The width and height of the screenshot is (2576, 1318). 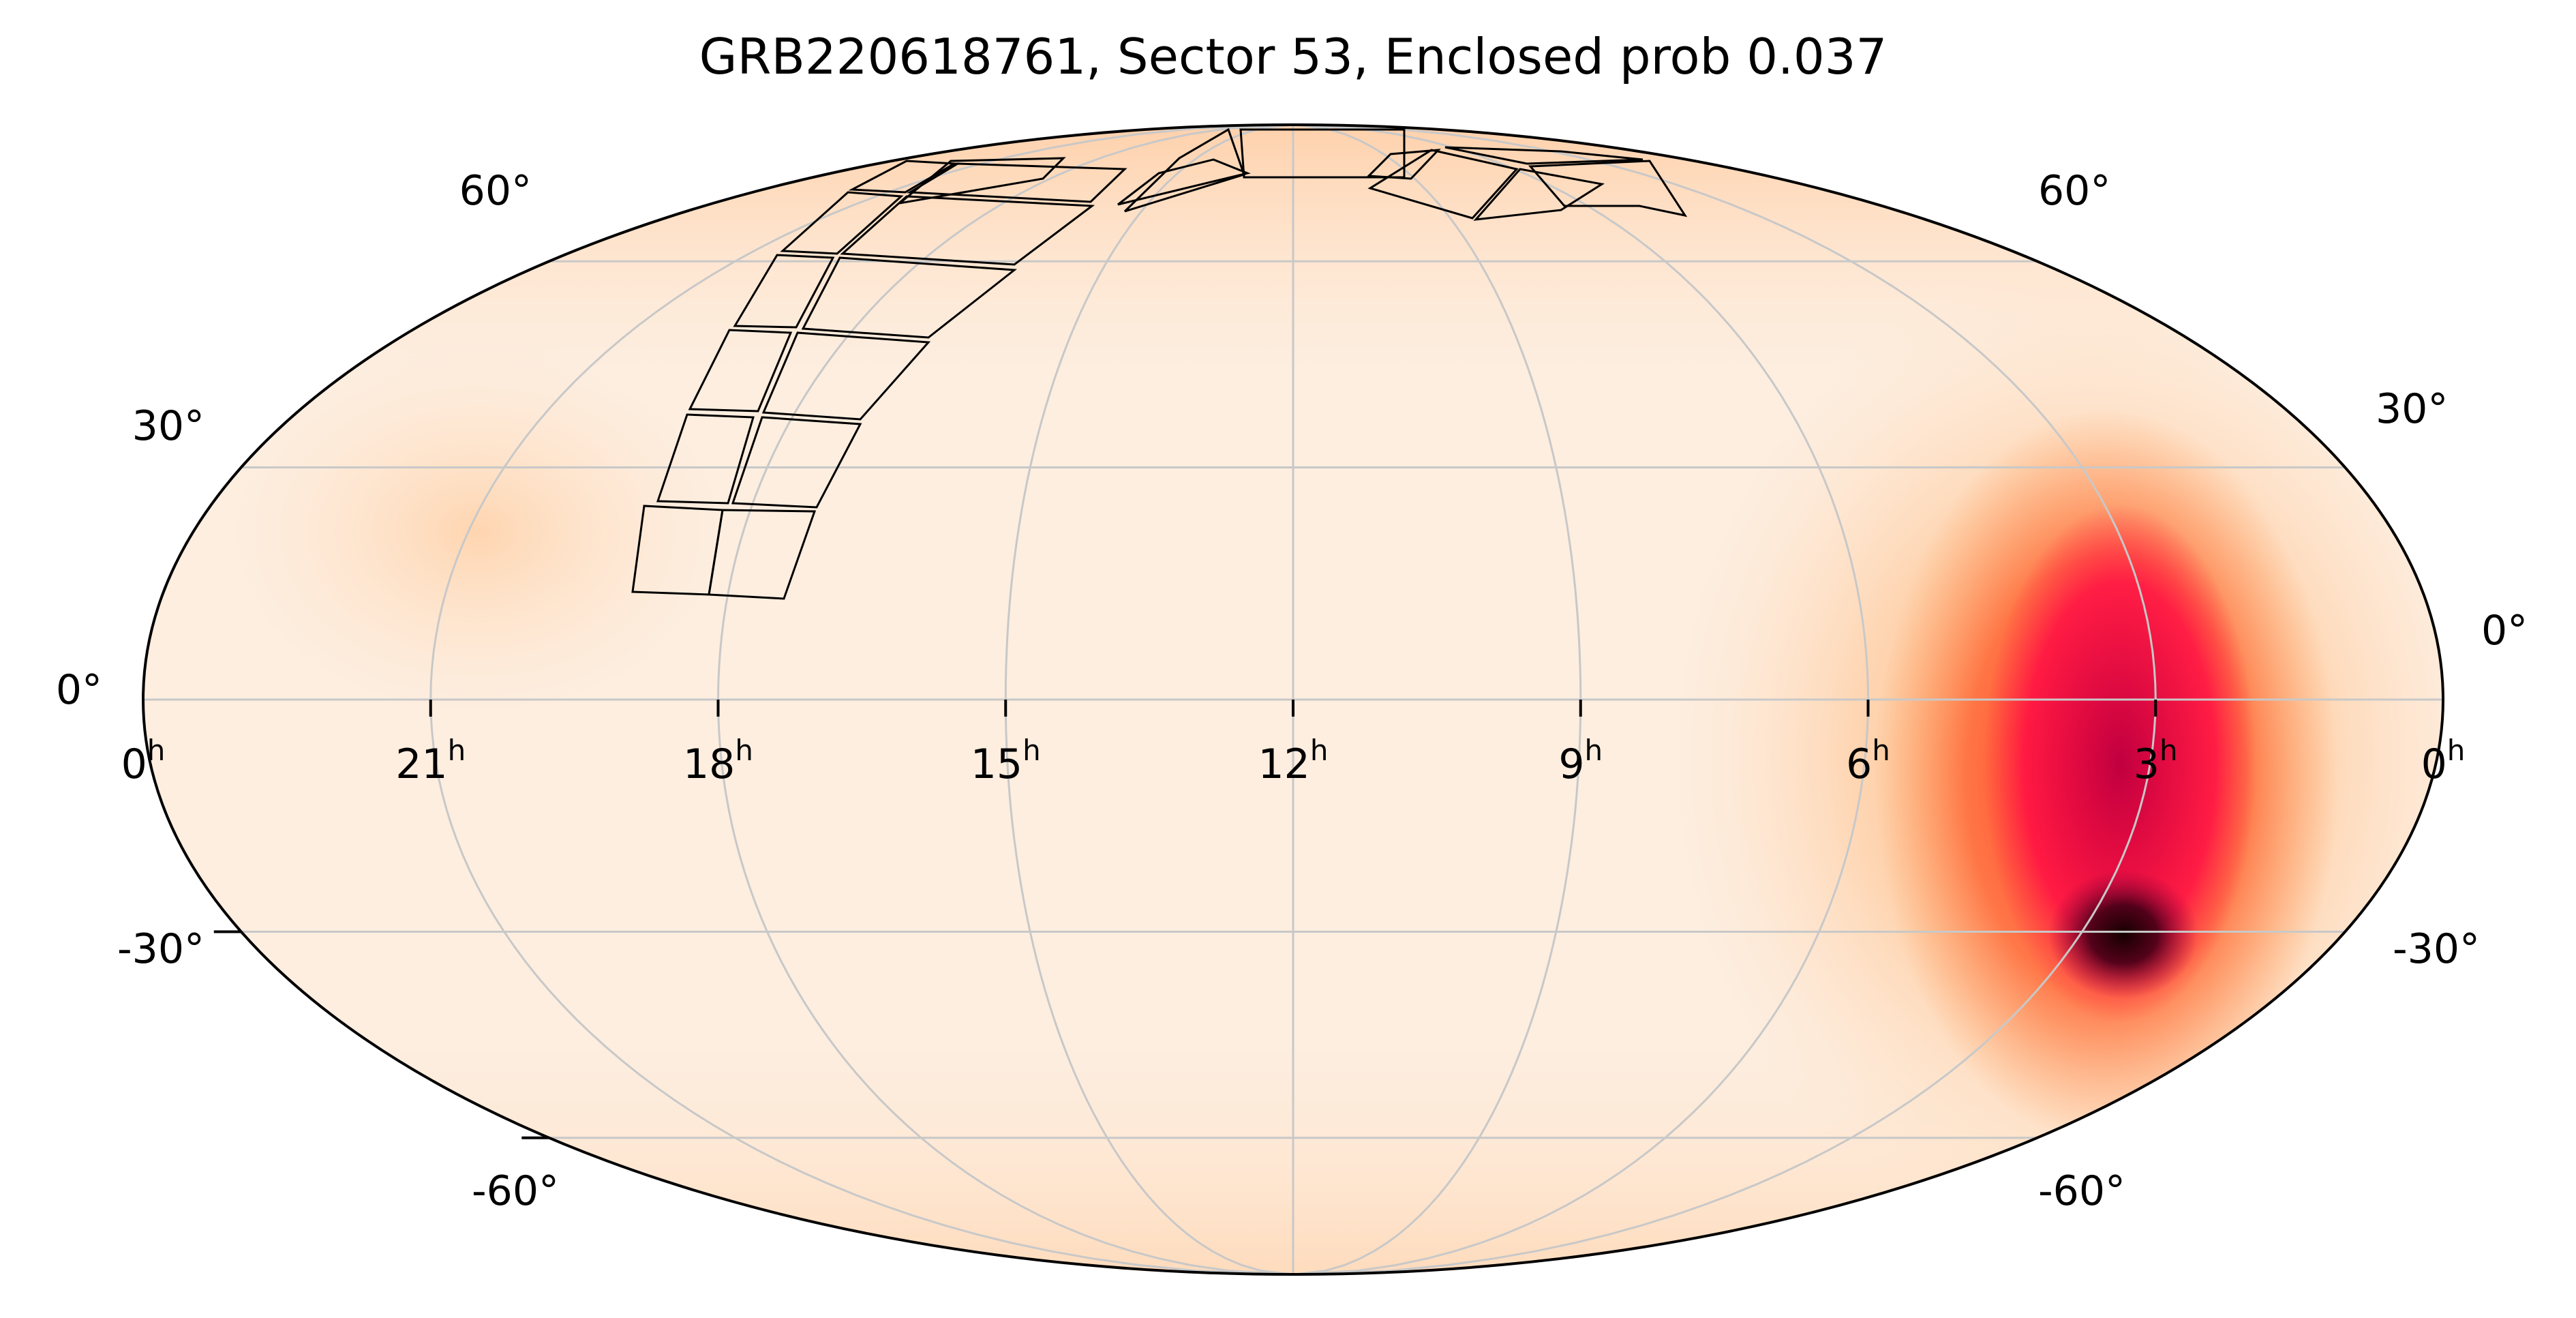 I want to click on dec-tick-label-left: -60°, so click(x=515, y=1191).